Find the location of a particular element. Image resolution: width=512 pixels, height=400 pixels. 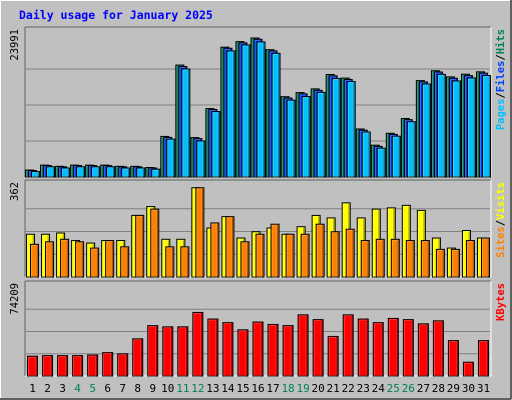

y-max-label: 23991 is located at coordinates (15, 45).